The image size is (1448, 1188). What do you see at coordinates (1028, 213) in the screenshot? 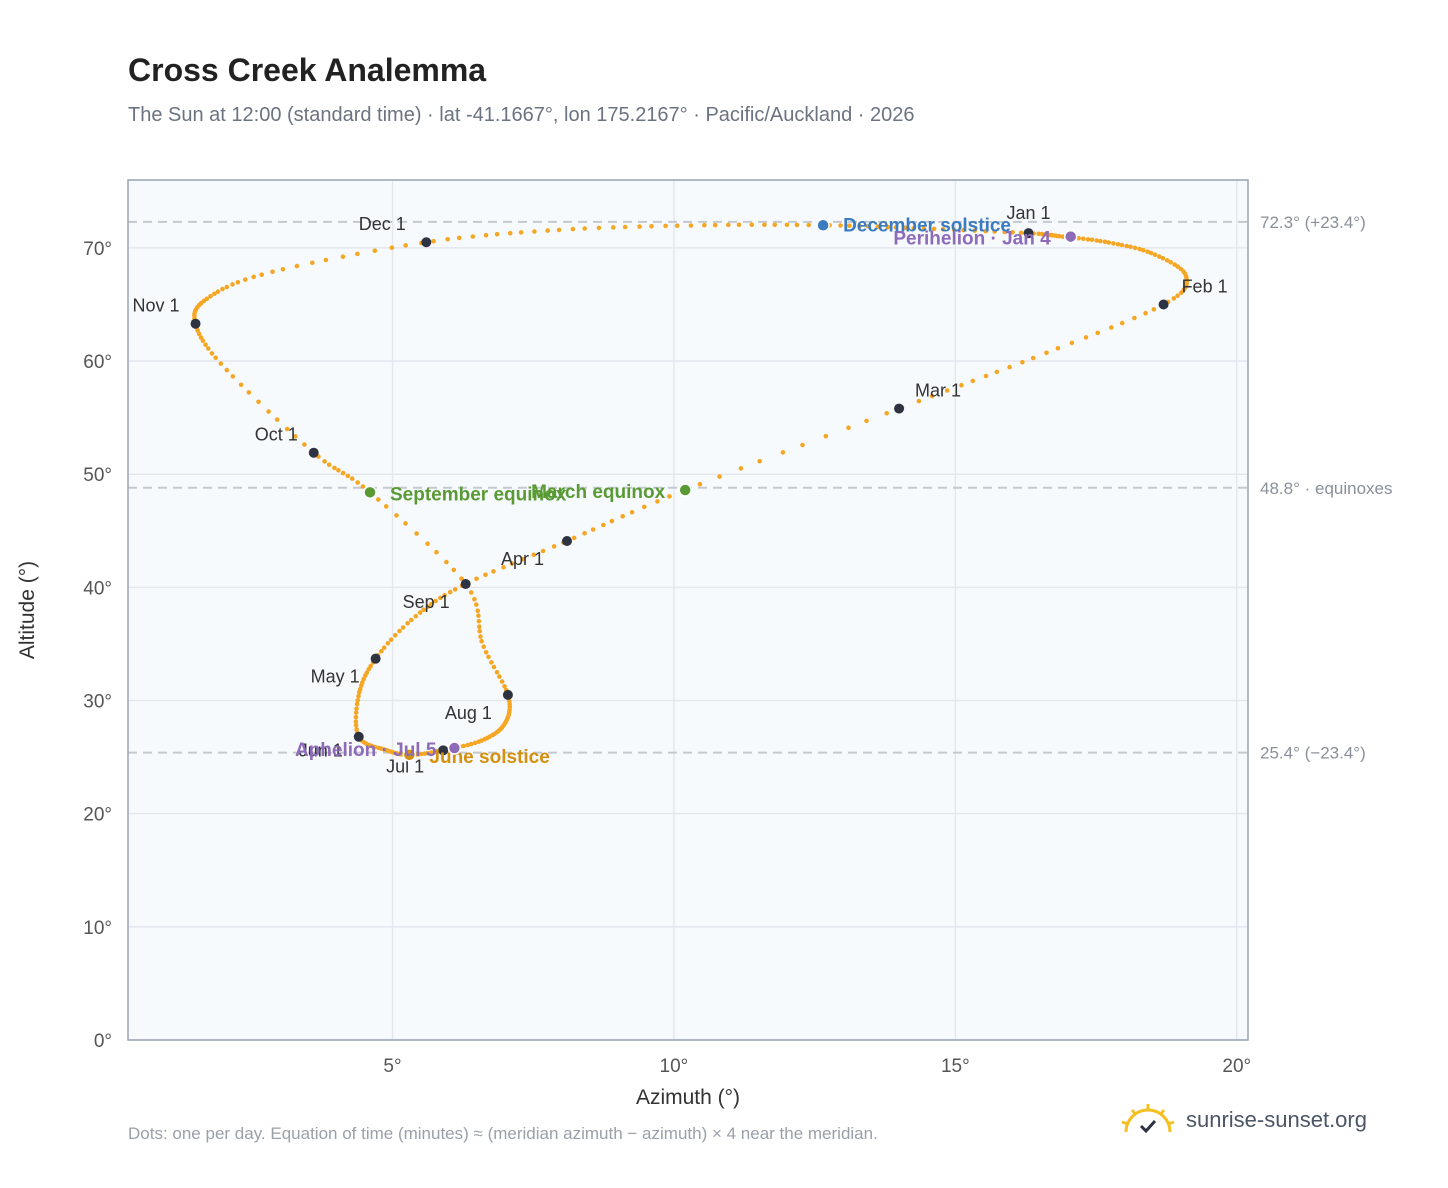
I see `month-label: Jan 1` at bounding box center [1028, 213].